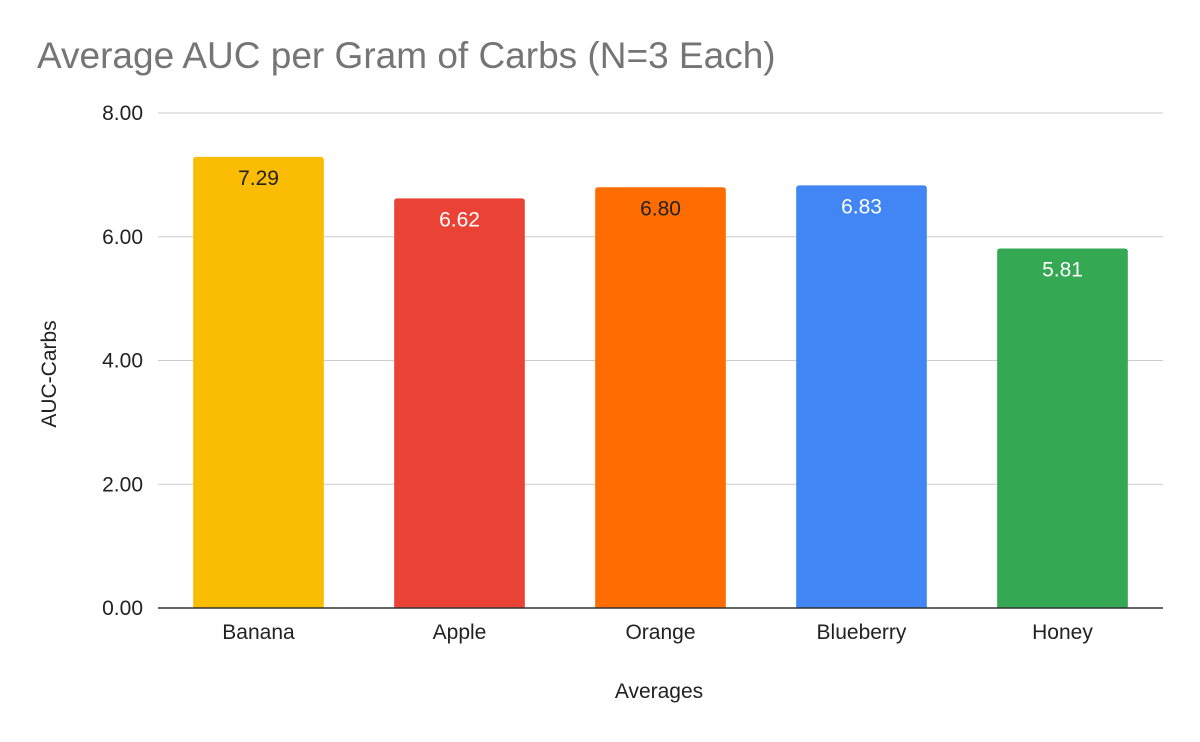 The image size is (1200, 742). What do you see at coordinates (122, 113) in the screenshot?
I see `y-tick-label: 8.00` at bounding box center [122, 113].